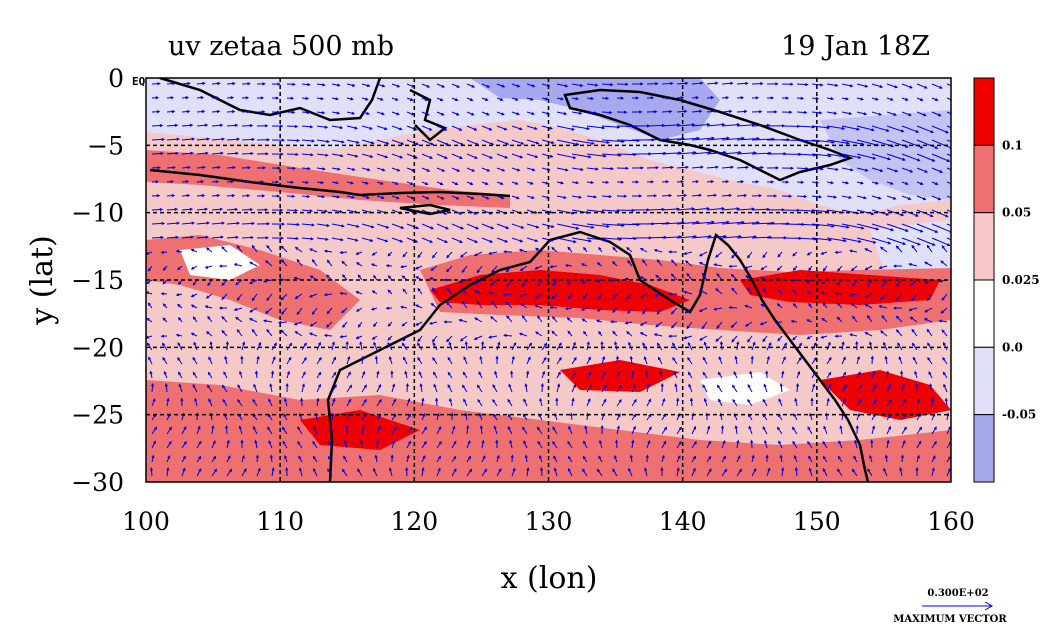  What do you see at coordinates (97, 415) in the screenshot?
I see `y-tick-label: −25` at bounding box center [97, 415].